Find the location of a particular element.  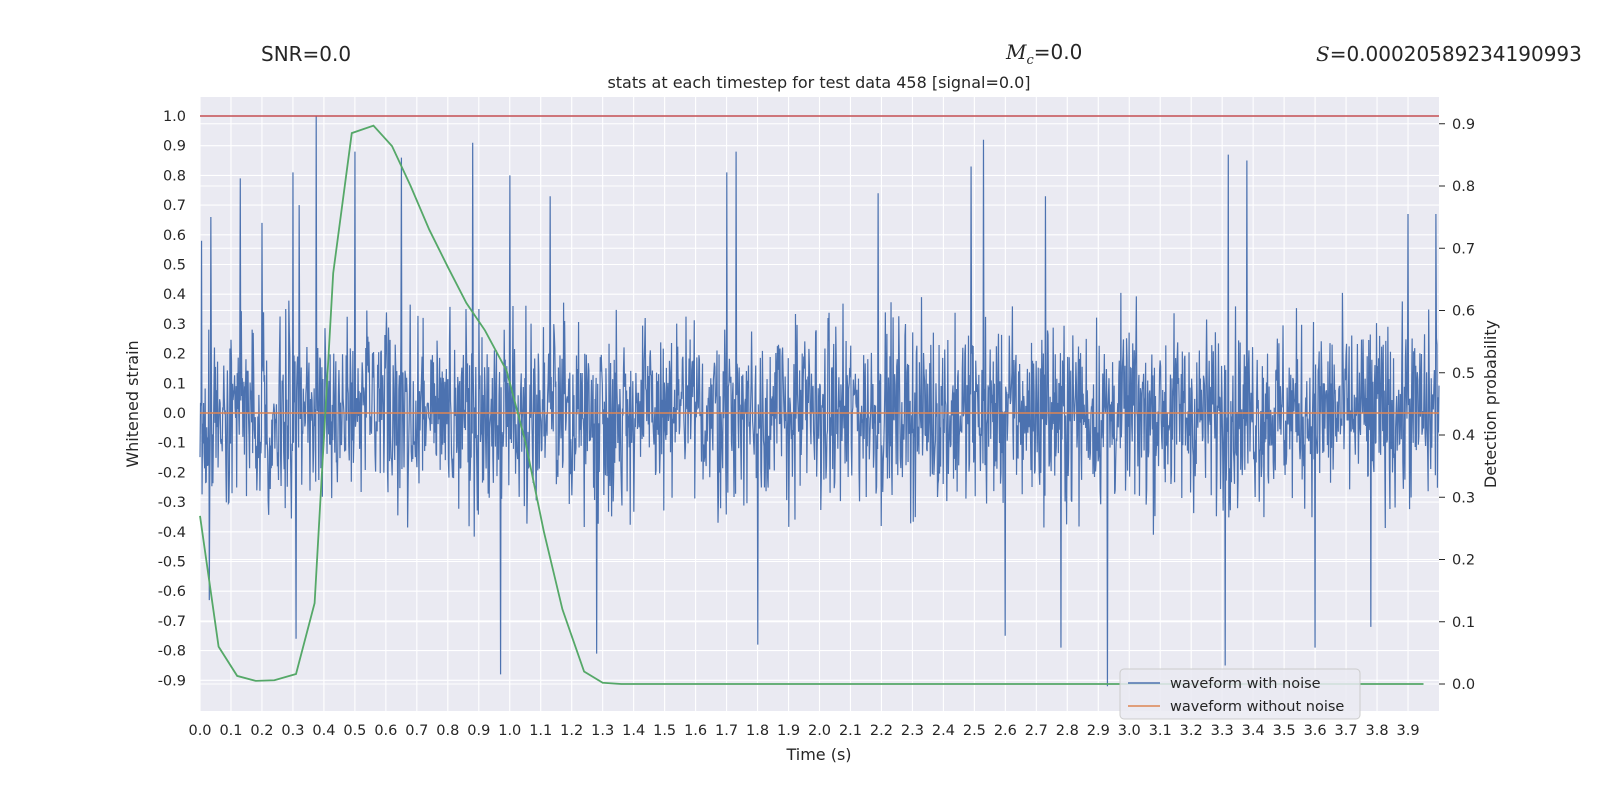

y-left-tick-label: 0.2 is located at coordinates (174, 355).